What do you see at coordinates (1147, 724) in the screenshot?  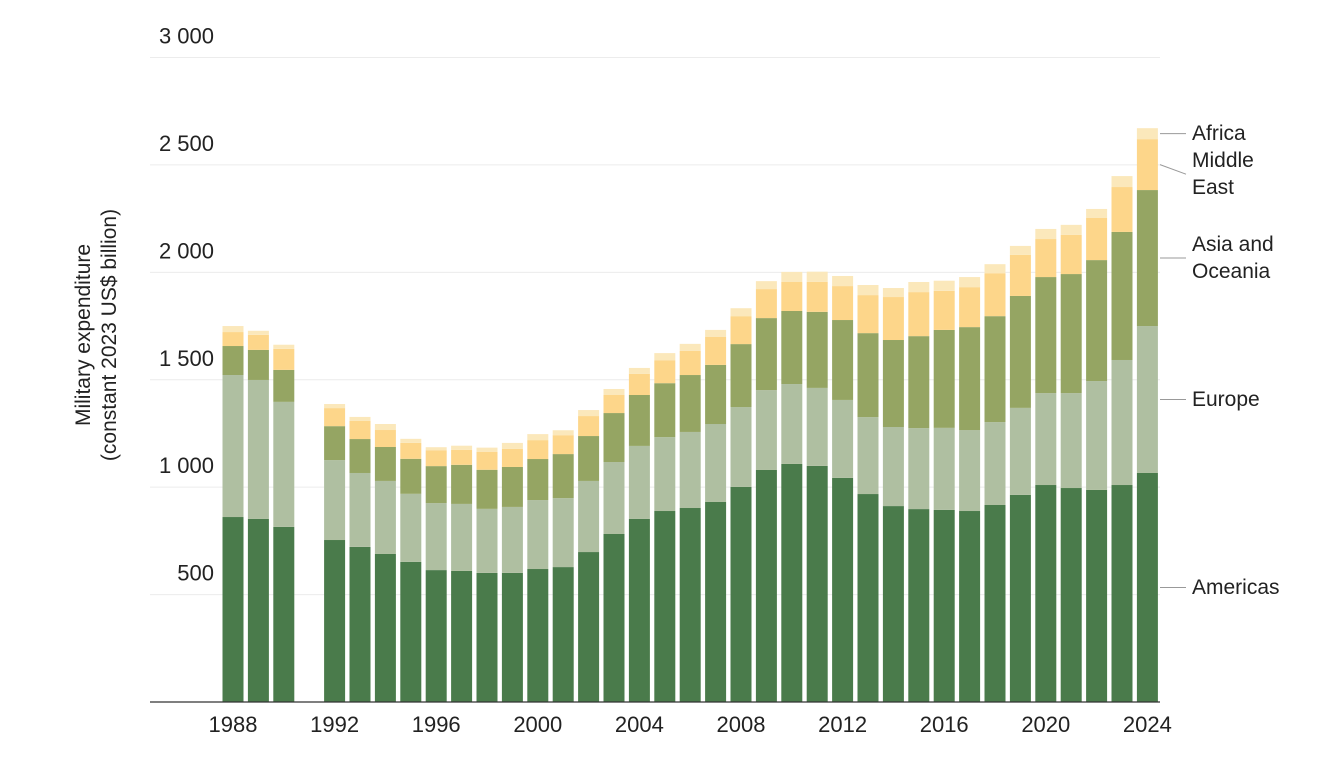 I see `x-tick-label: 2024` at bounding box center [1147, 724].